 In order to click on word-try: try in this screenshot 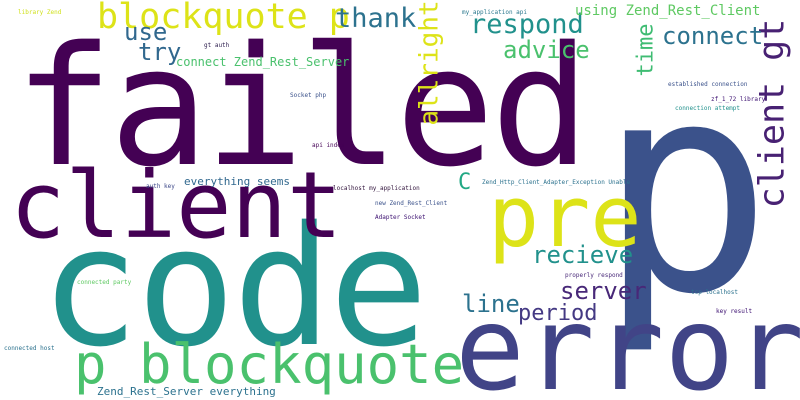, I will do `click(160, 52)`.